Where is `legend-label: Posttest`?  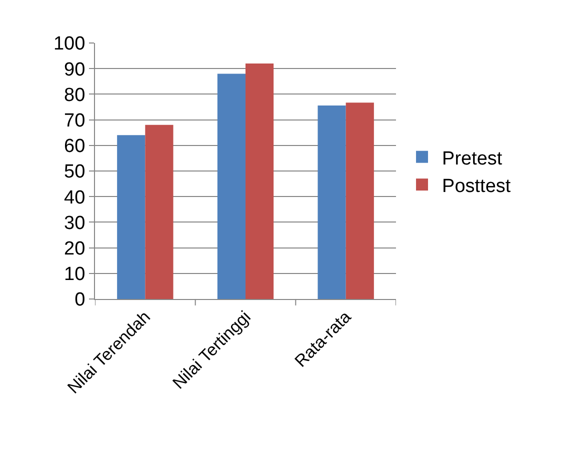 legend-label: Posttest is located at coordinates (477, 186).